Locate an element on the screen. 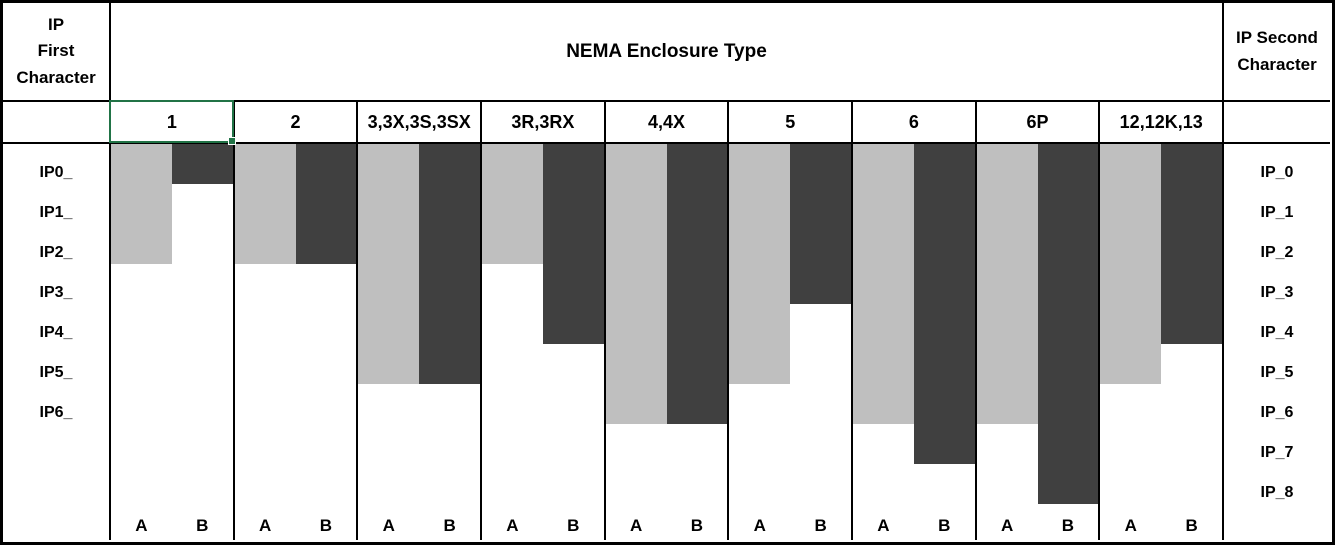 Image resolution: width=1335 pixels, height=545 pixels. nema-column-header-label: 3,3X,3S,3SX is located at coordinates (419, 121).